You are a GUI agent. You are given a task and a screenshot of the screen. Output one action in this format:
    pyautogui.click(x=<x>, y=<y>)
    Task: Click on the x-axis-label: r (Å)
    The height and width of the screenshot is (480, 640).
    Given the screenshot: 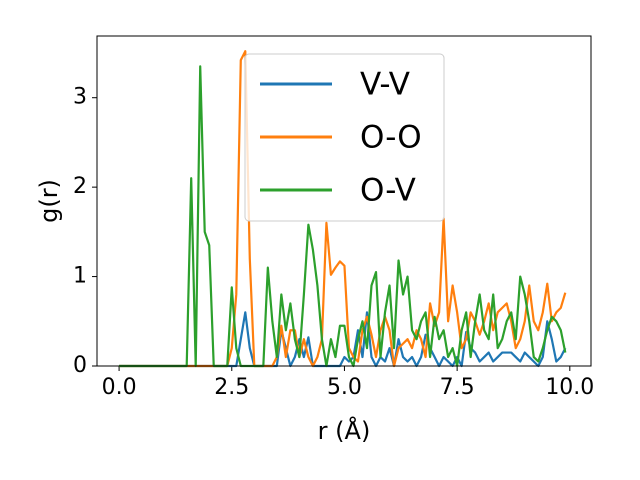 What is the action you would take?
    pyautogui.click(x=344, y=430)
    